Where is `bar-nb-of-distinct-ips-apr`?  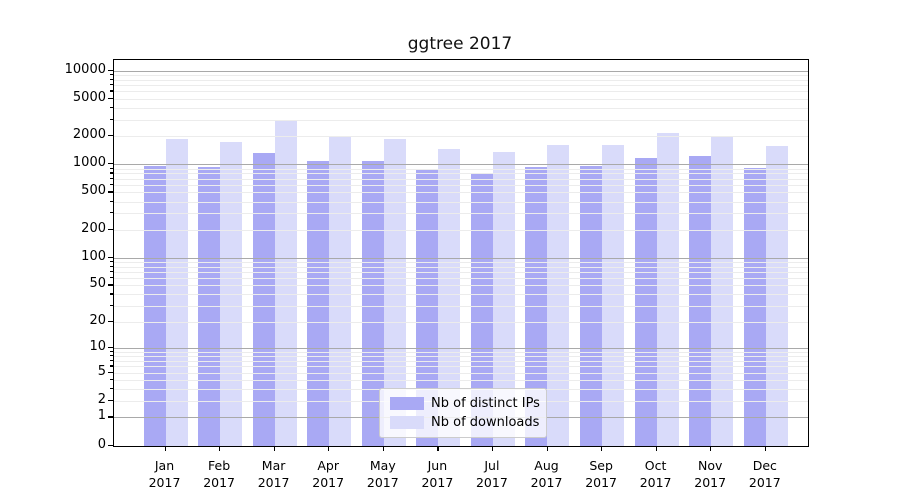 bar-nb-of-distinct-ips-apr is located at coordinates (318, 303).